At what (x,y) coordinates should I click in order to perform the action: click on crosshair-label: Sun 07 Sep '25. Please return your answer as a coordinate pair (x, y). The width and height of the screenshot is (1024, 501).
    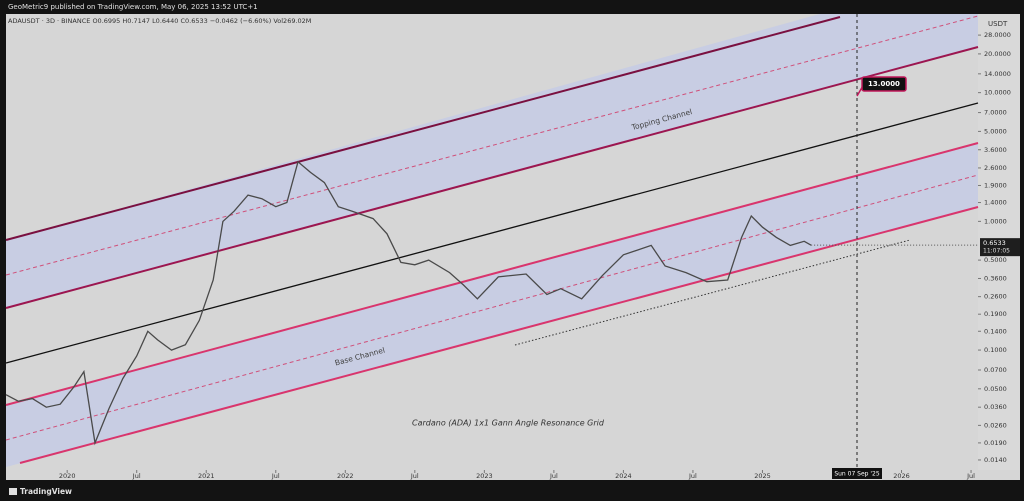
    Looking at the image, I should click on (857, 474).